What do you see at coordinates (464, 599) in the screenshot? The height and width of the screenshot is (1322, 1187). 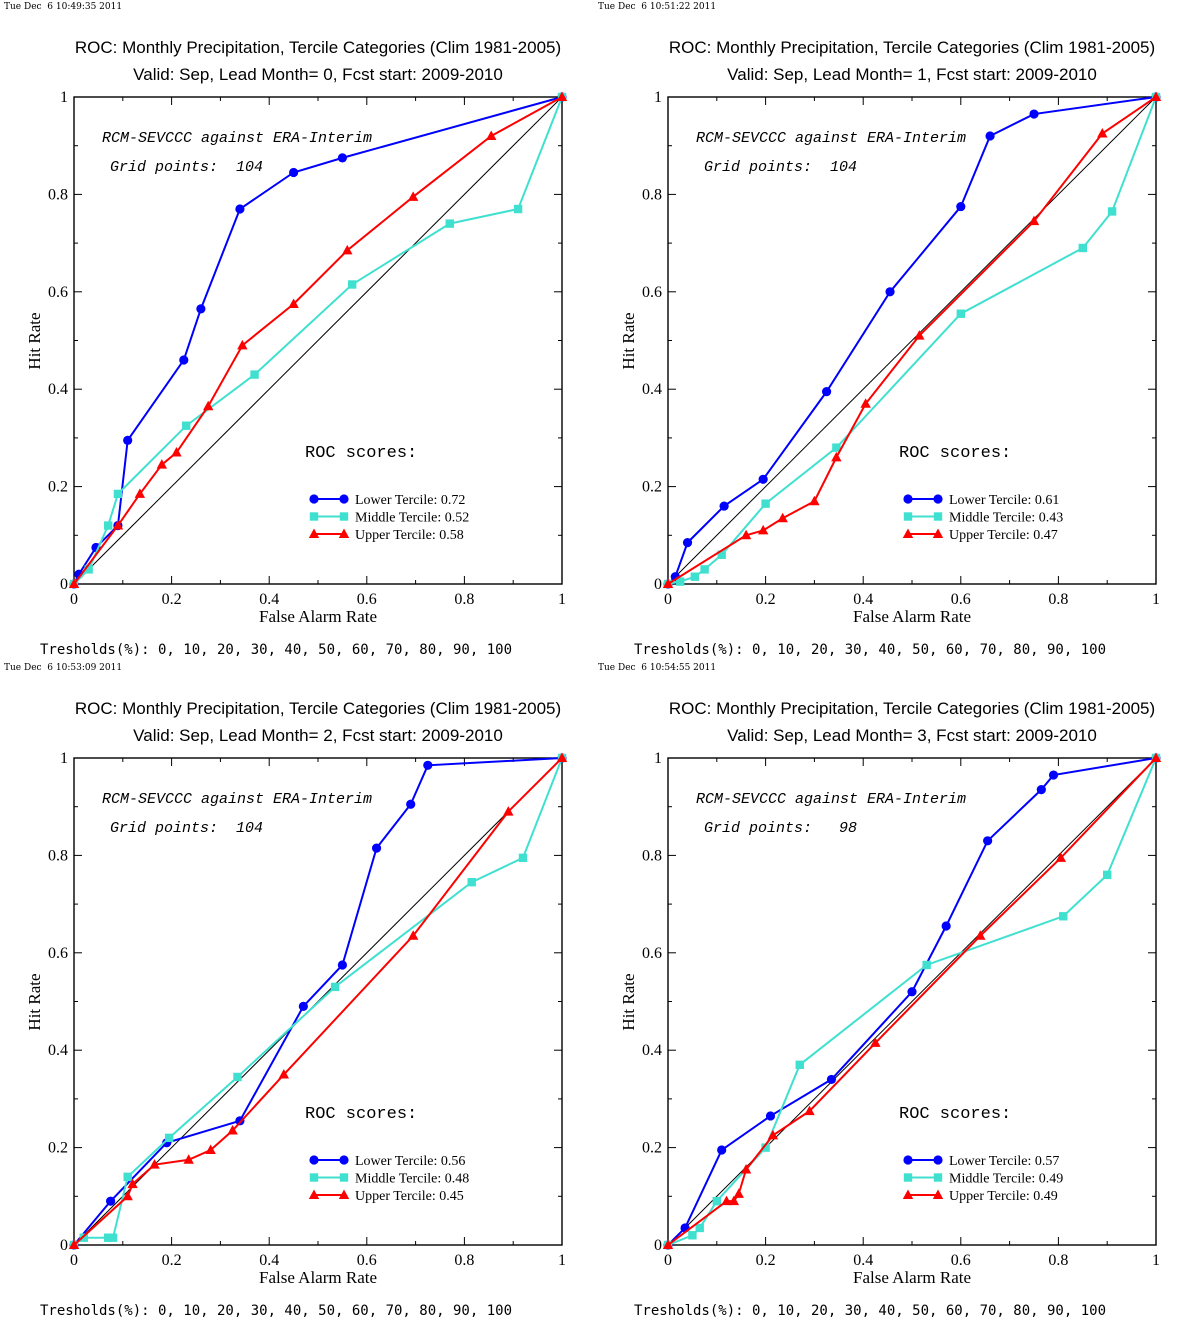 I see `x-tick-label: 0.8` at bounding box center [464, 599].